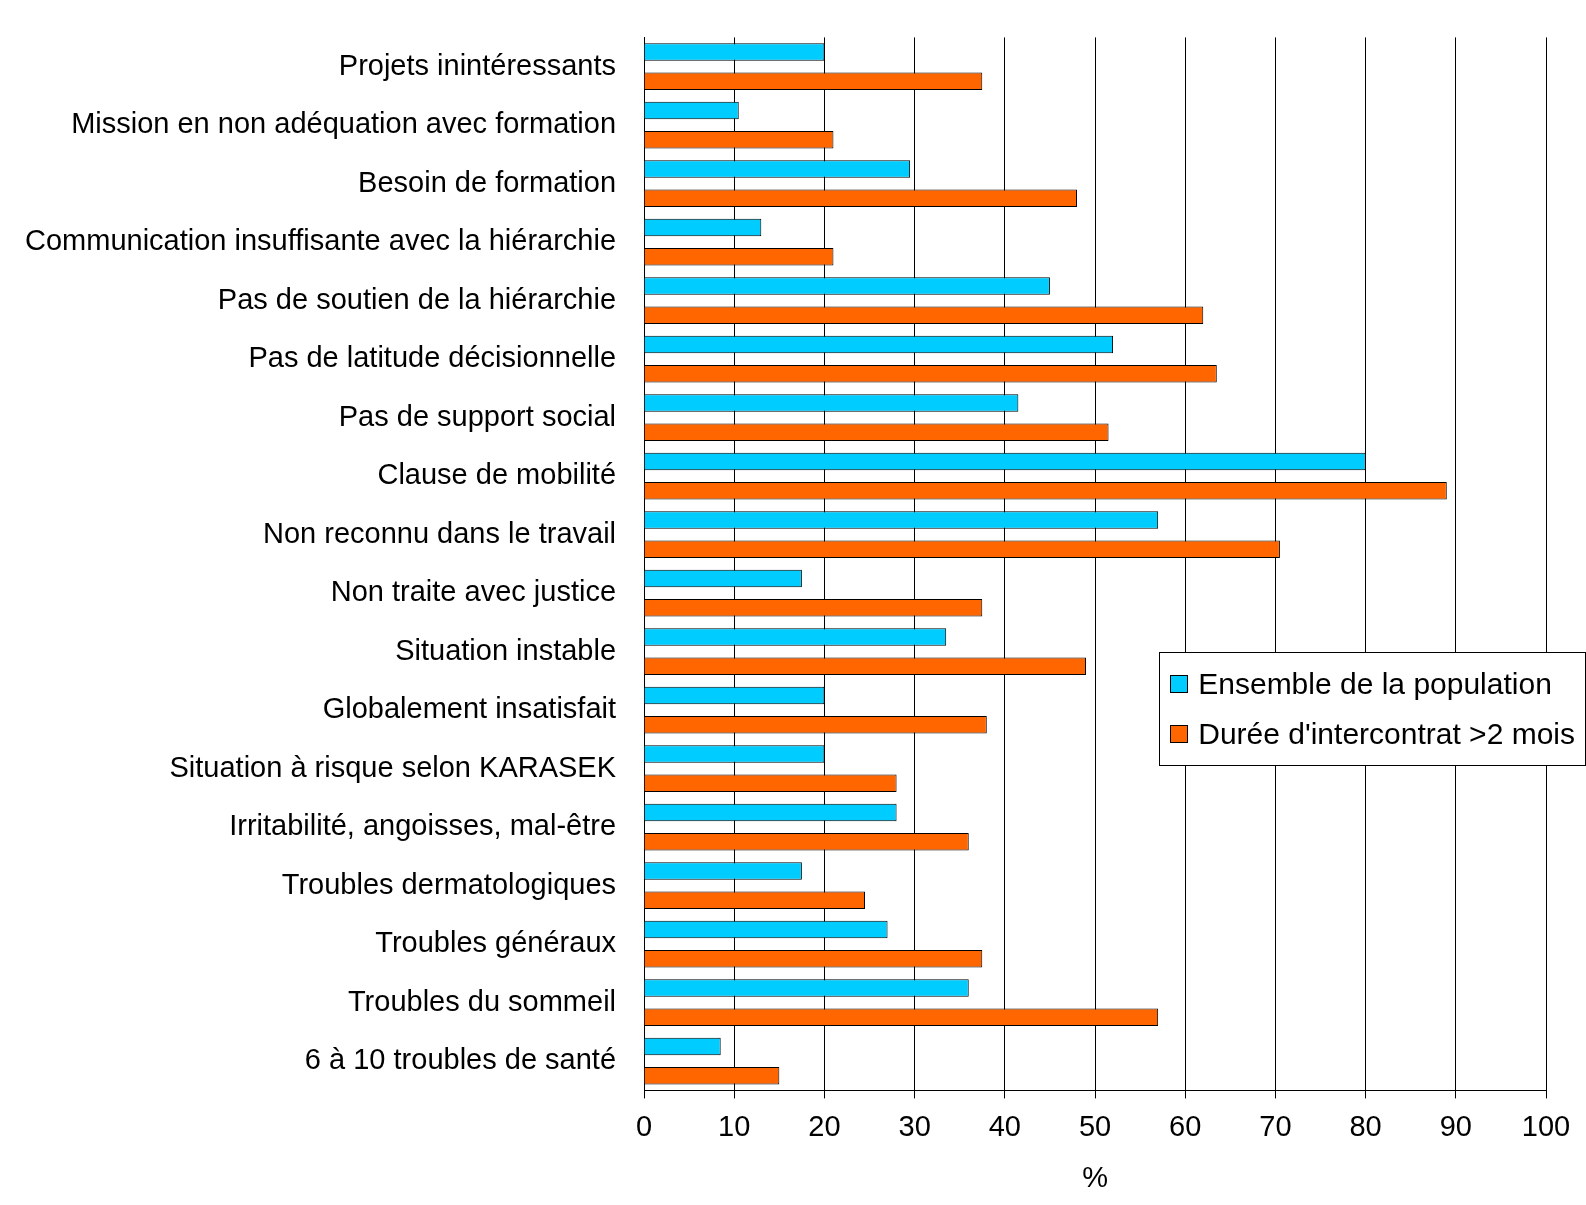  What do you see at coordinates (1095, 1125) in the screenshot?
I see `x-tick-label: 50` at bounding box center [1095, 1125].